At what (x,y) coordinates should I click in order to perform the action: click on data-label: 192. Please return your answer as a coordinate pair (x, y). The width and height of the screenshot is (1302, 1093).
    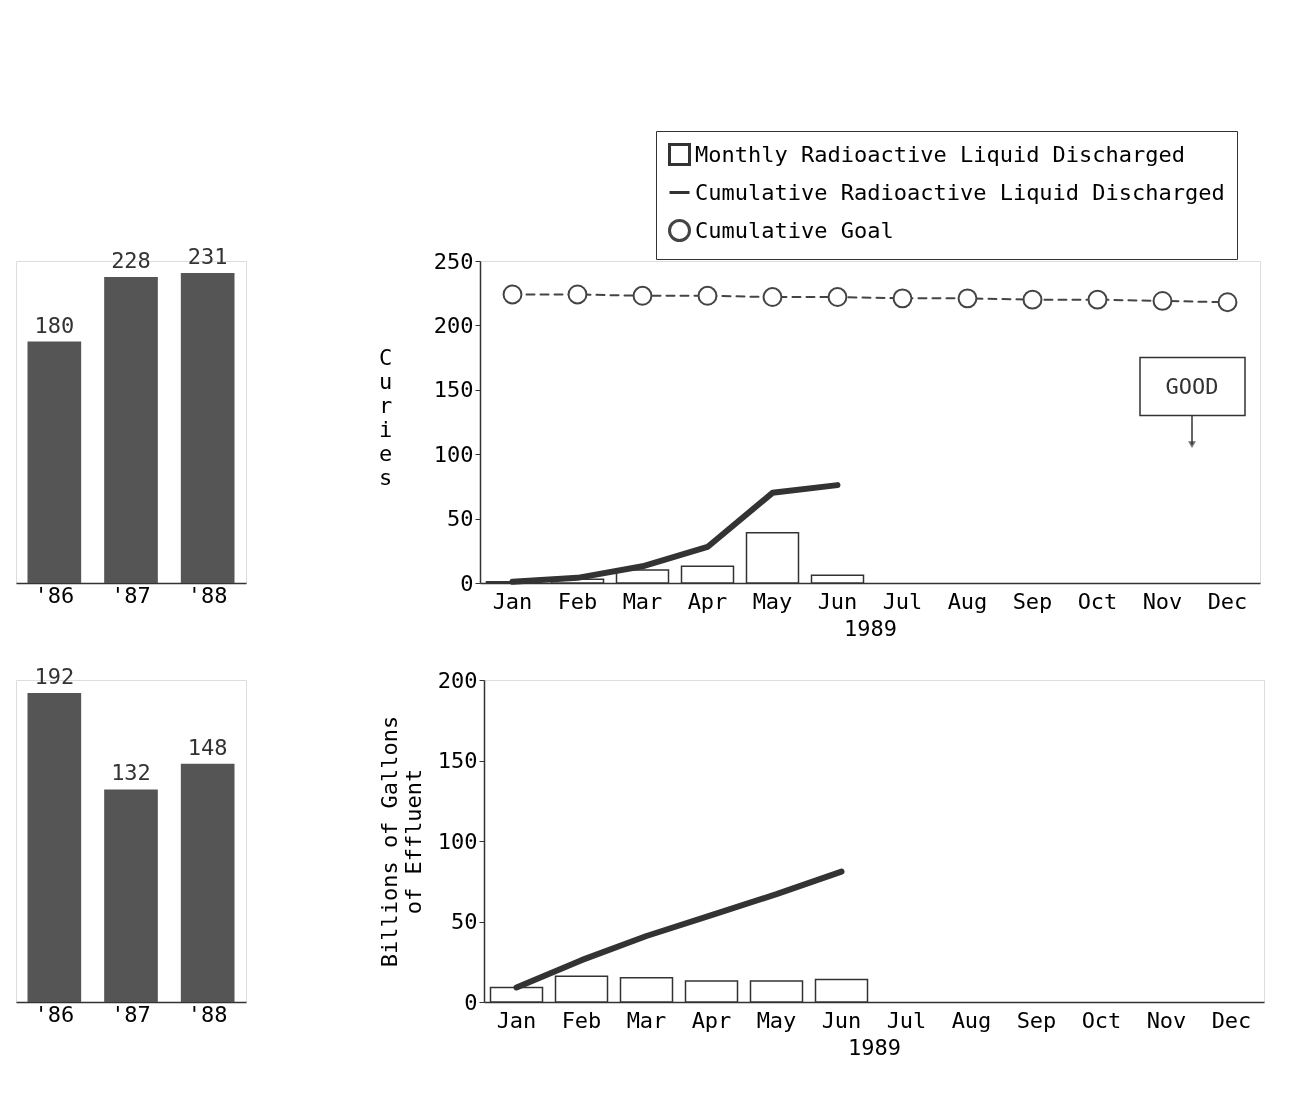
    Looking at the image, I should click on (54, 676).